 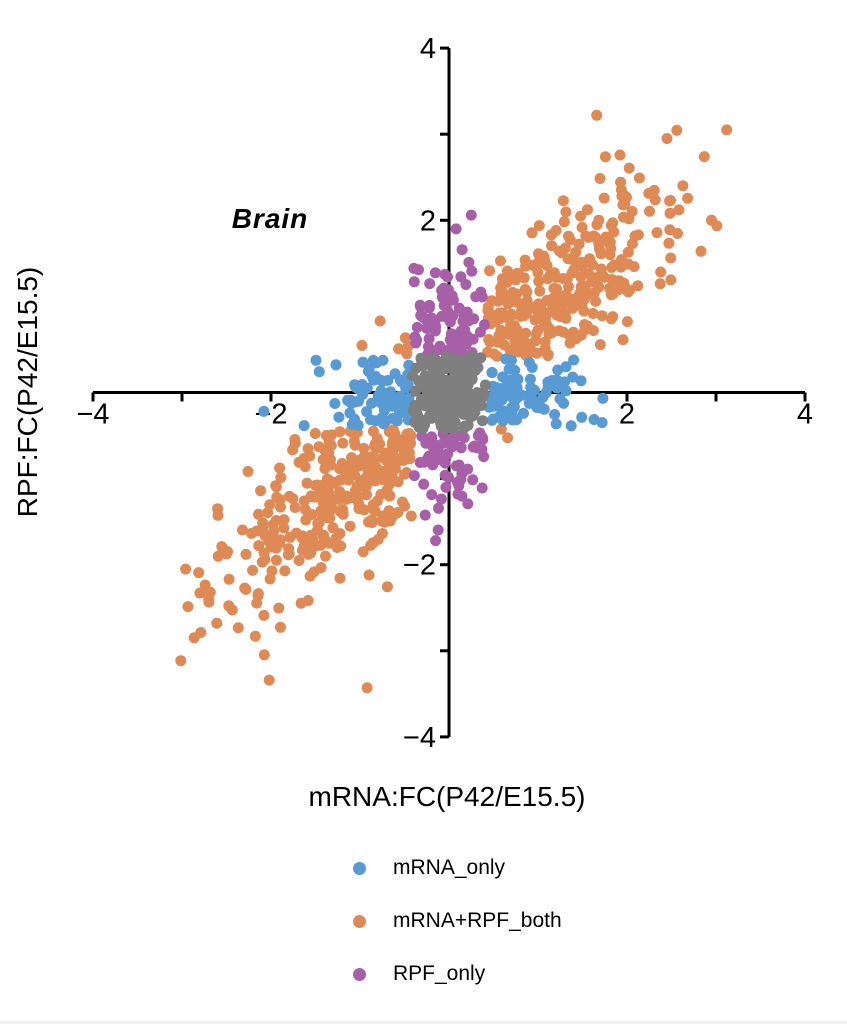 What do you see at coordinates (92, 415) in the screenshot?
I see `x-tick-label: −4` at bounding box center [92, 415].